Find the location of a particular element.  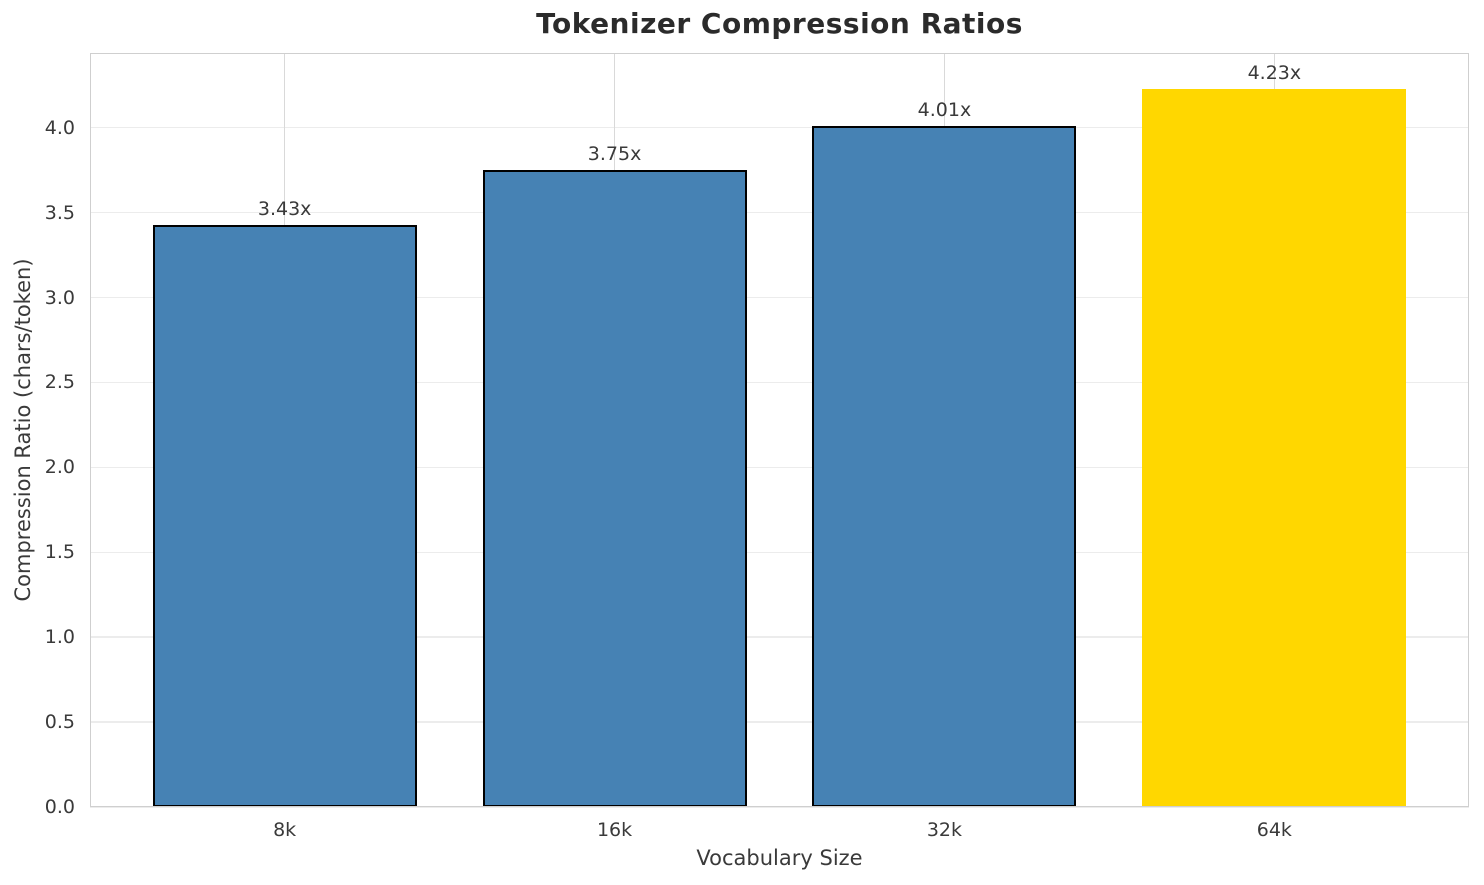

y-tick-label: 2.5 is located at coordinates (59, 382).